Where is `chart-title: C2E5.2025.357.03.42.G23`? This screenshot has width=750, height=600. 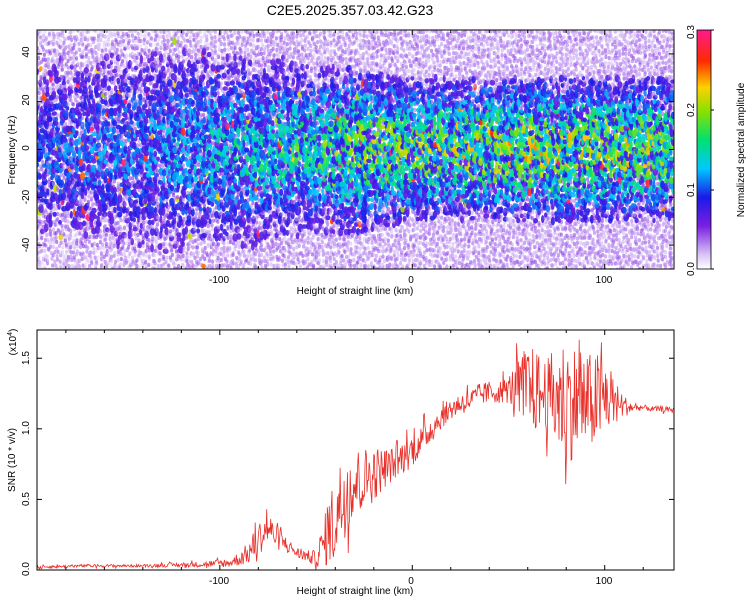
chart-title: C2E5.2025.357.03.42.G23 is located at coordinates (350, 10).